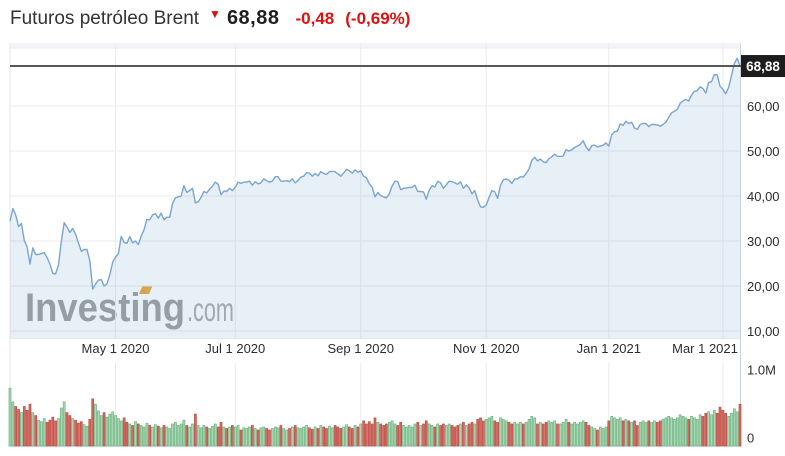 The width and height of the screenshot is (785, 456). What do you see at coordinates (763, 286) in the screenshot?
I see `y-axis-label: 20,00` at bounding box center [763, 286].